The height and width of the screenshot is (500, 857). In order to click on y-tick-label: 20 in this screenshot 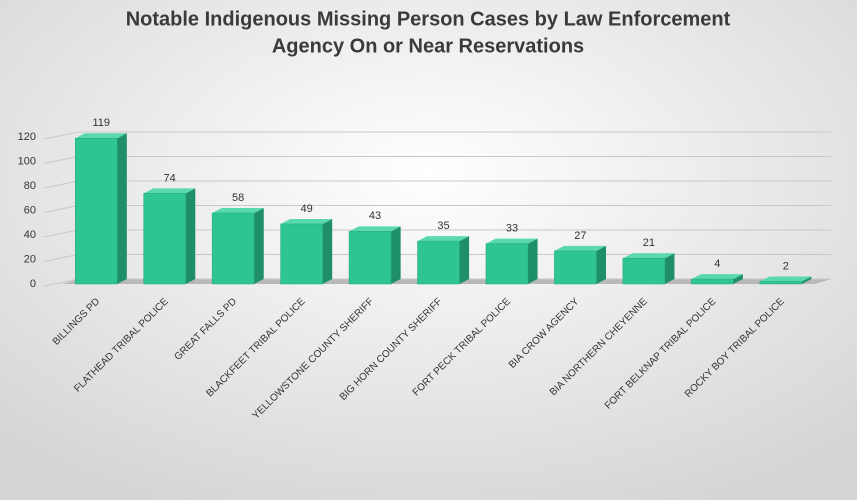, I will do `click(30, 259)`.